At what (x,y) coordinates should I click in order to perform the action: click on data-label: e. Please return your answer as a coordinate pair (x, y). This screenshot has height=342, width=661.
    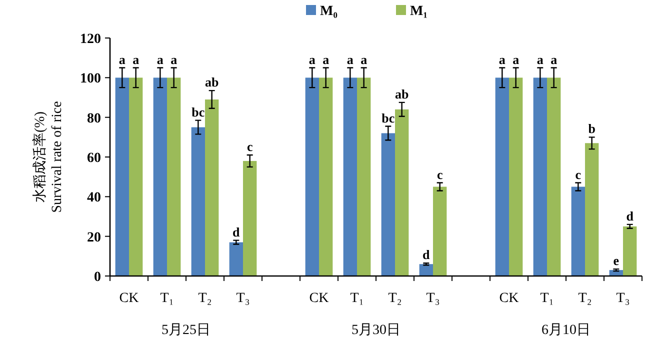
    Looking at the image, I should click on (616, 260).